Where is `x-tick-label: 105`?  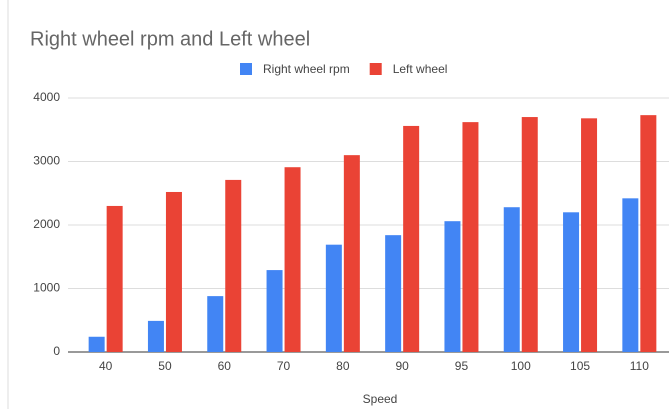 x-tick-label: 105 is located at coordinates (580, 366).